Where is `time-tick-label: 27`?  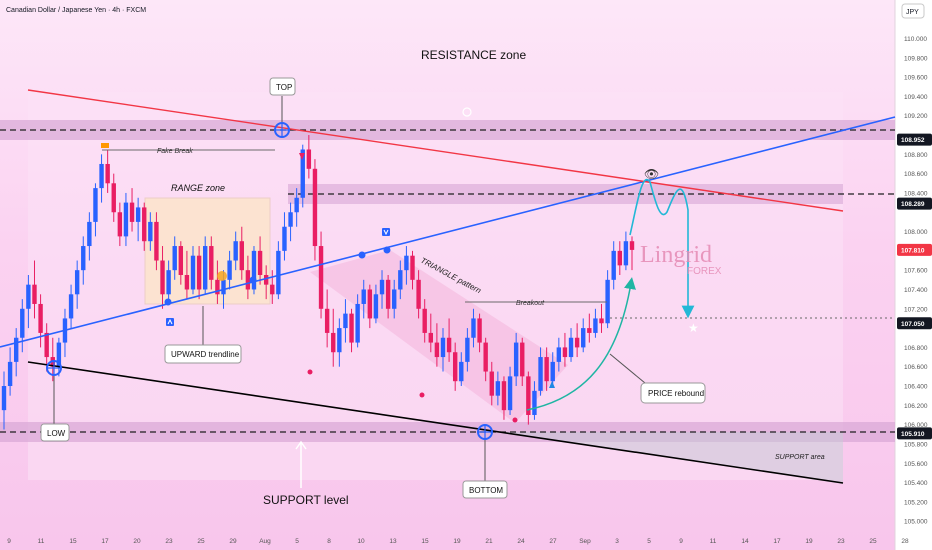 time-tick-label: 27 is located at coordinates (553, 541).